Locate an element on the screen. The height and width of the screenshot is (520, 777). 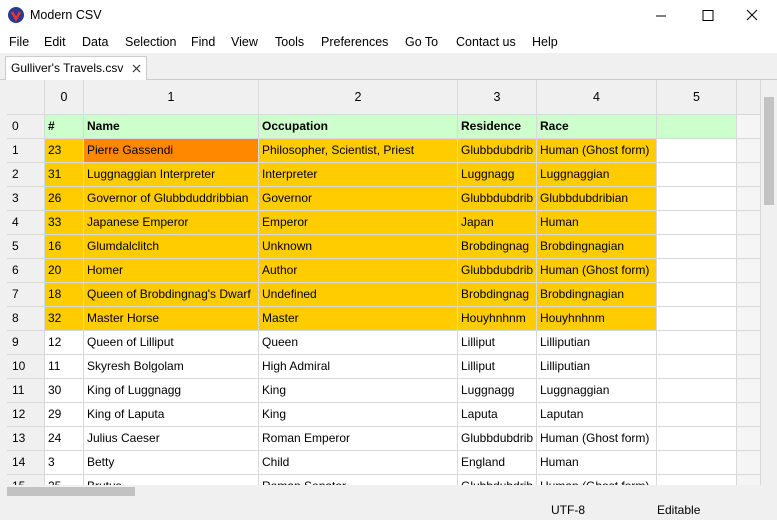
cell: King is located at coordinates (358, 391).